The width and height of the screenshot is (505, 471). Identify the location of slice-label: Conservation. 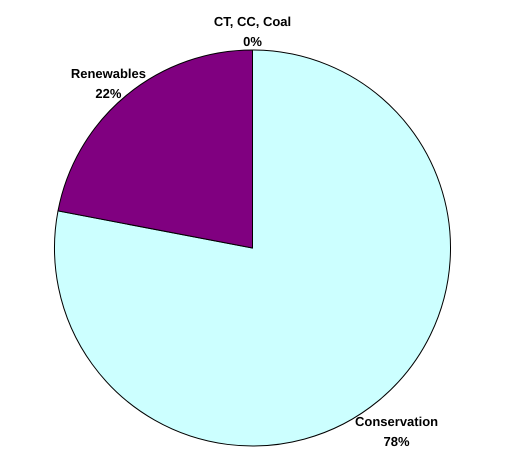
(396, 422).